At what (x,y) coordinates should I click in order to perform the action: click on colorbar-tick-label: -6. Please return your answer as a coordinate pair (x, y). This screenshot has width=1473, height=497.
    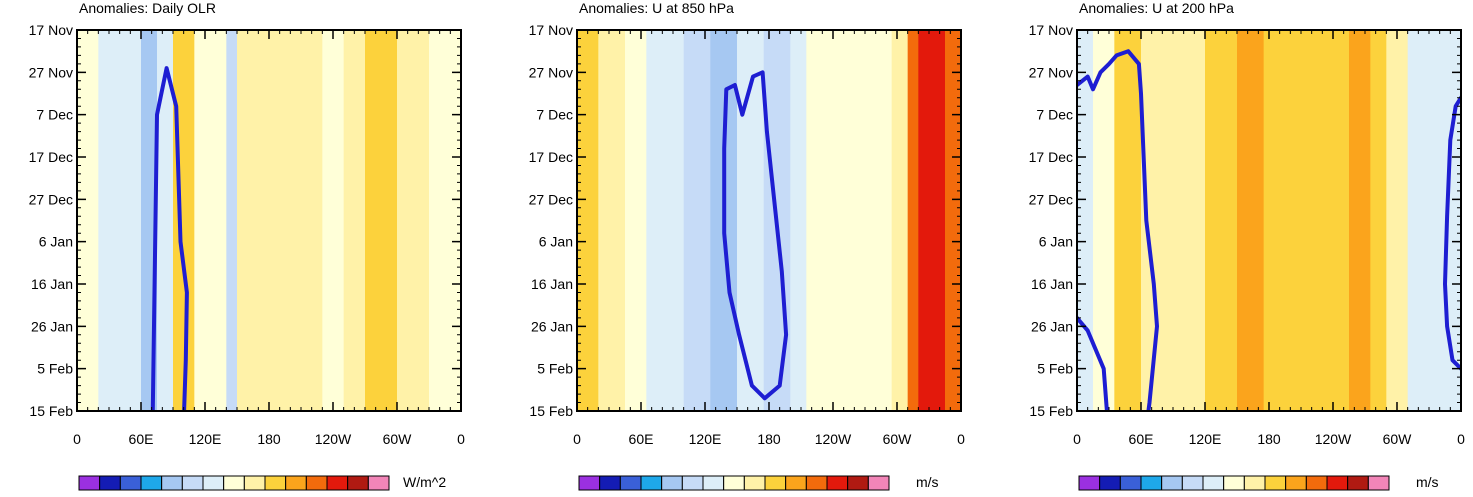
    Looking at the image, I should click on (1120, 495).